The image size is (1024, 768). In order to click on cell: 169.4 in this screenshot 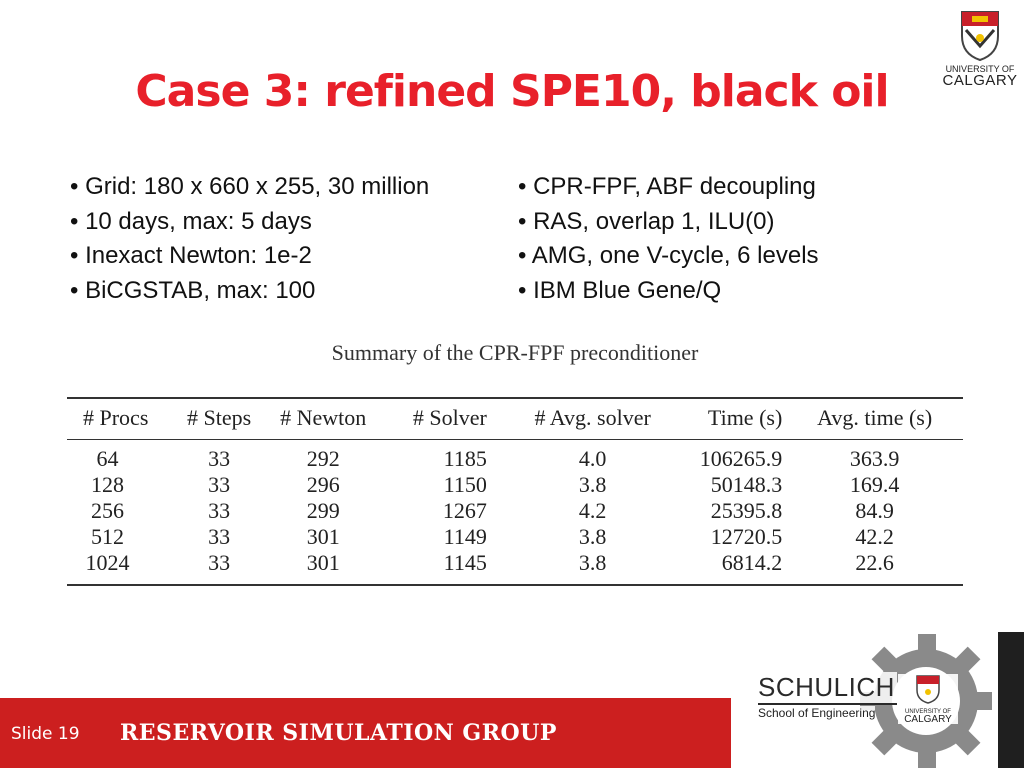, I will do `click(874, 484)`.